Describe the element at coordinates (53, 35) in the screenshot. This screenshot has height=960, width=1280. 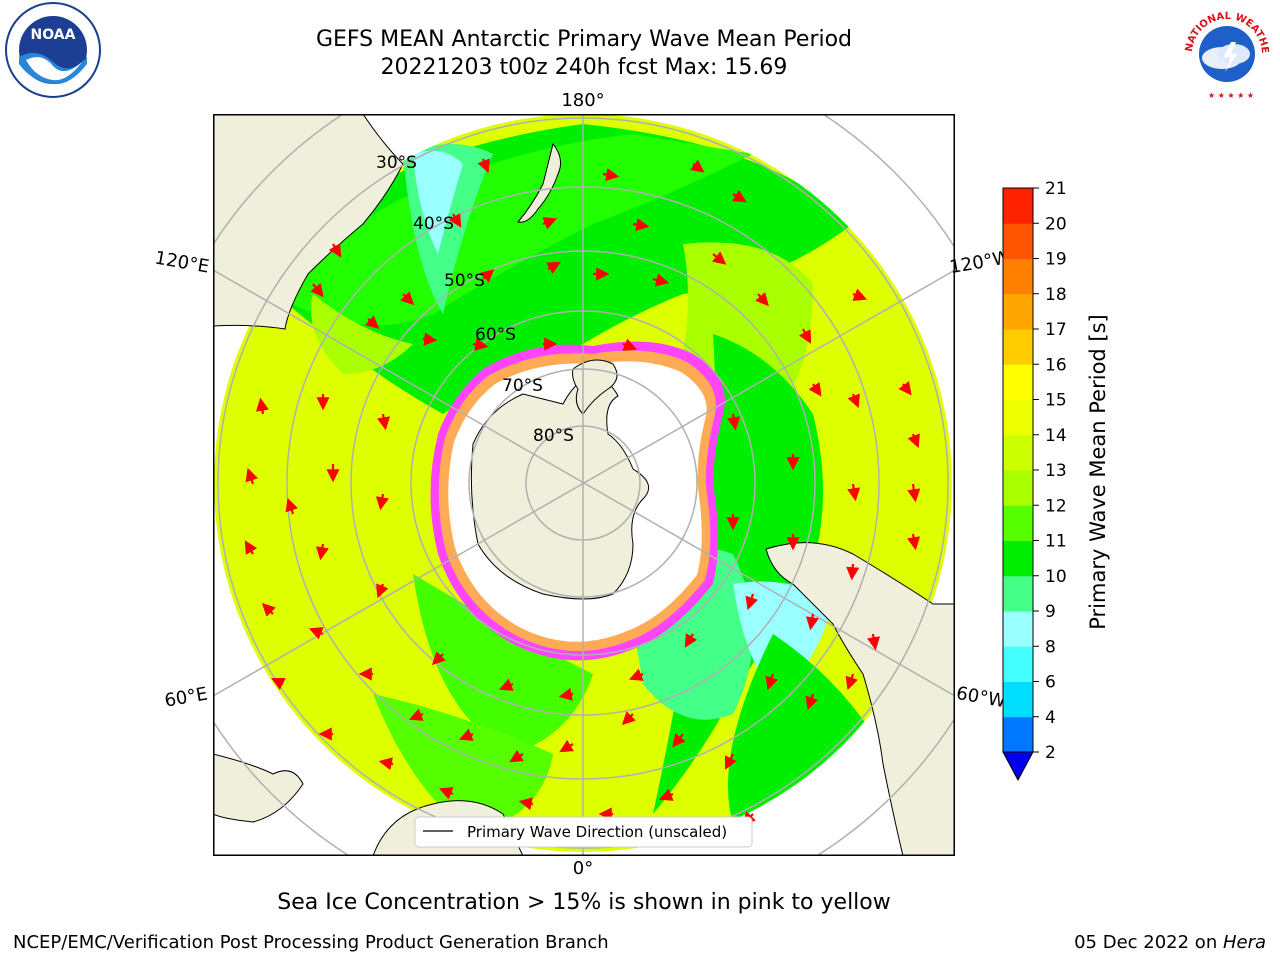
I see `noaa-logo-text: NOAA` at that location.